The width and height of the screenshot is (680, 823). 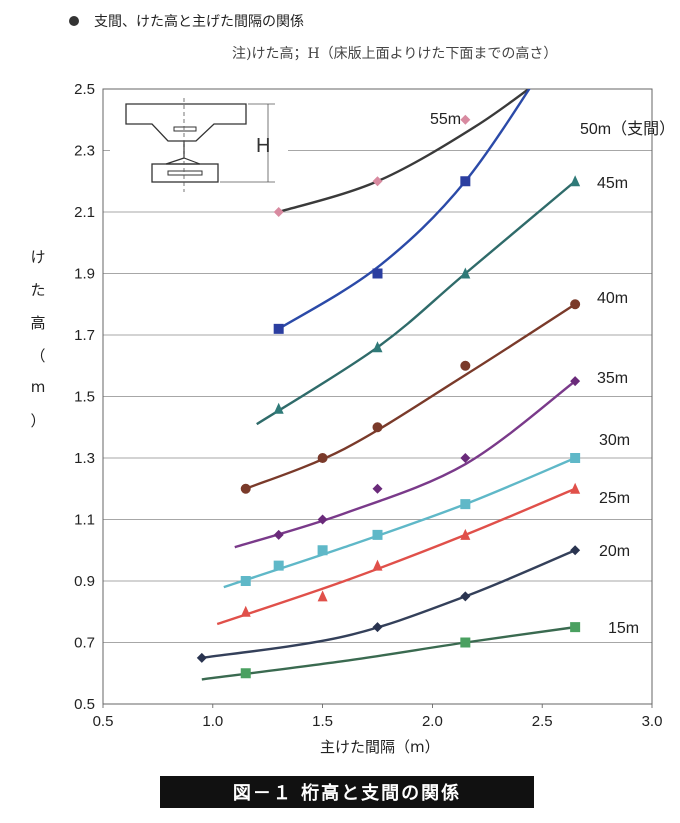 I want to click on y-axis-title-char: ）, so click(x=37, y=421).